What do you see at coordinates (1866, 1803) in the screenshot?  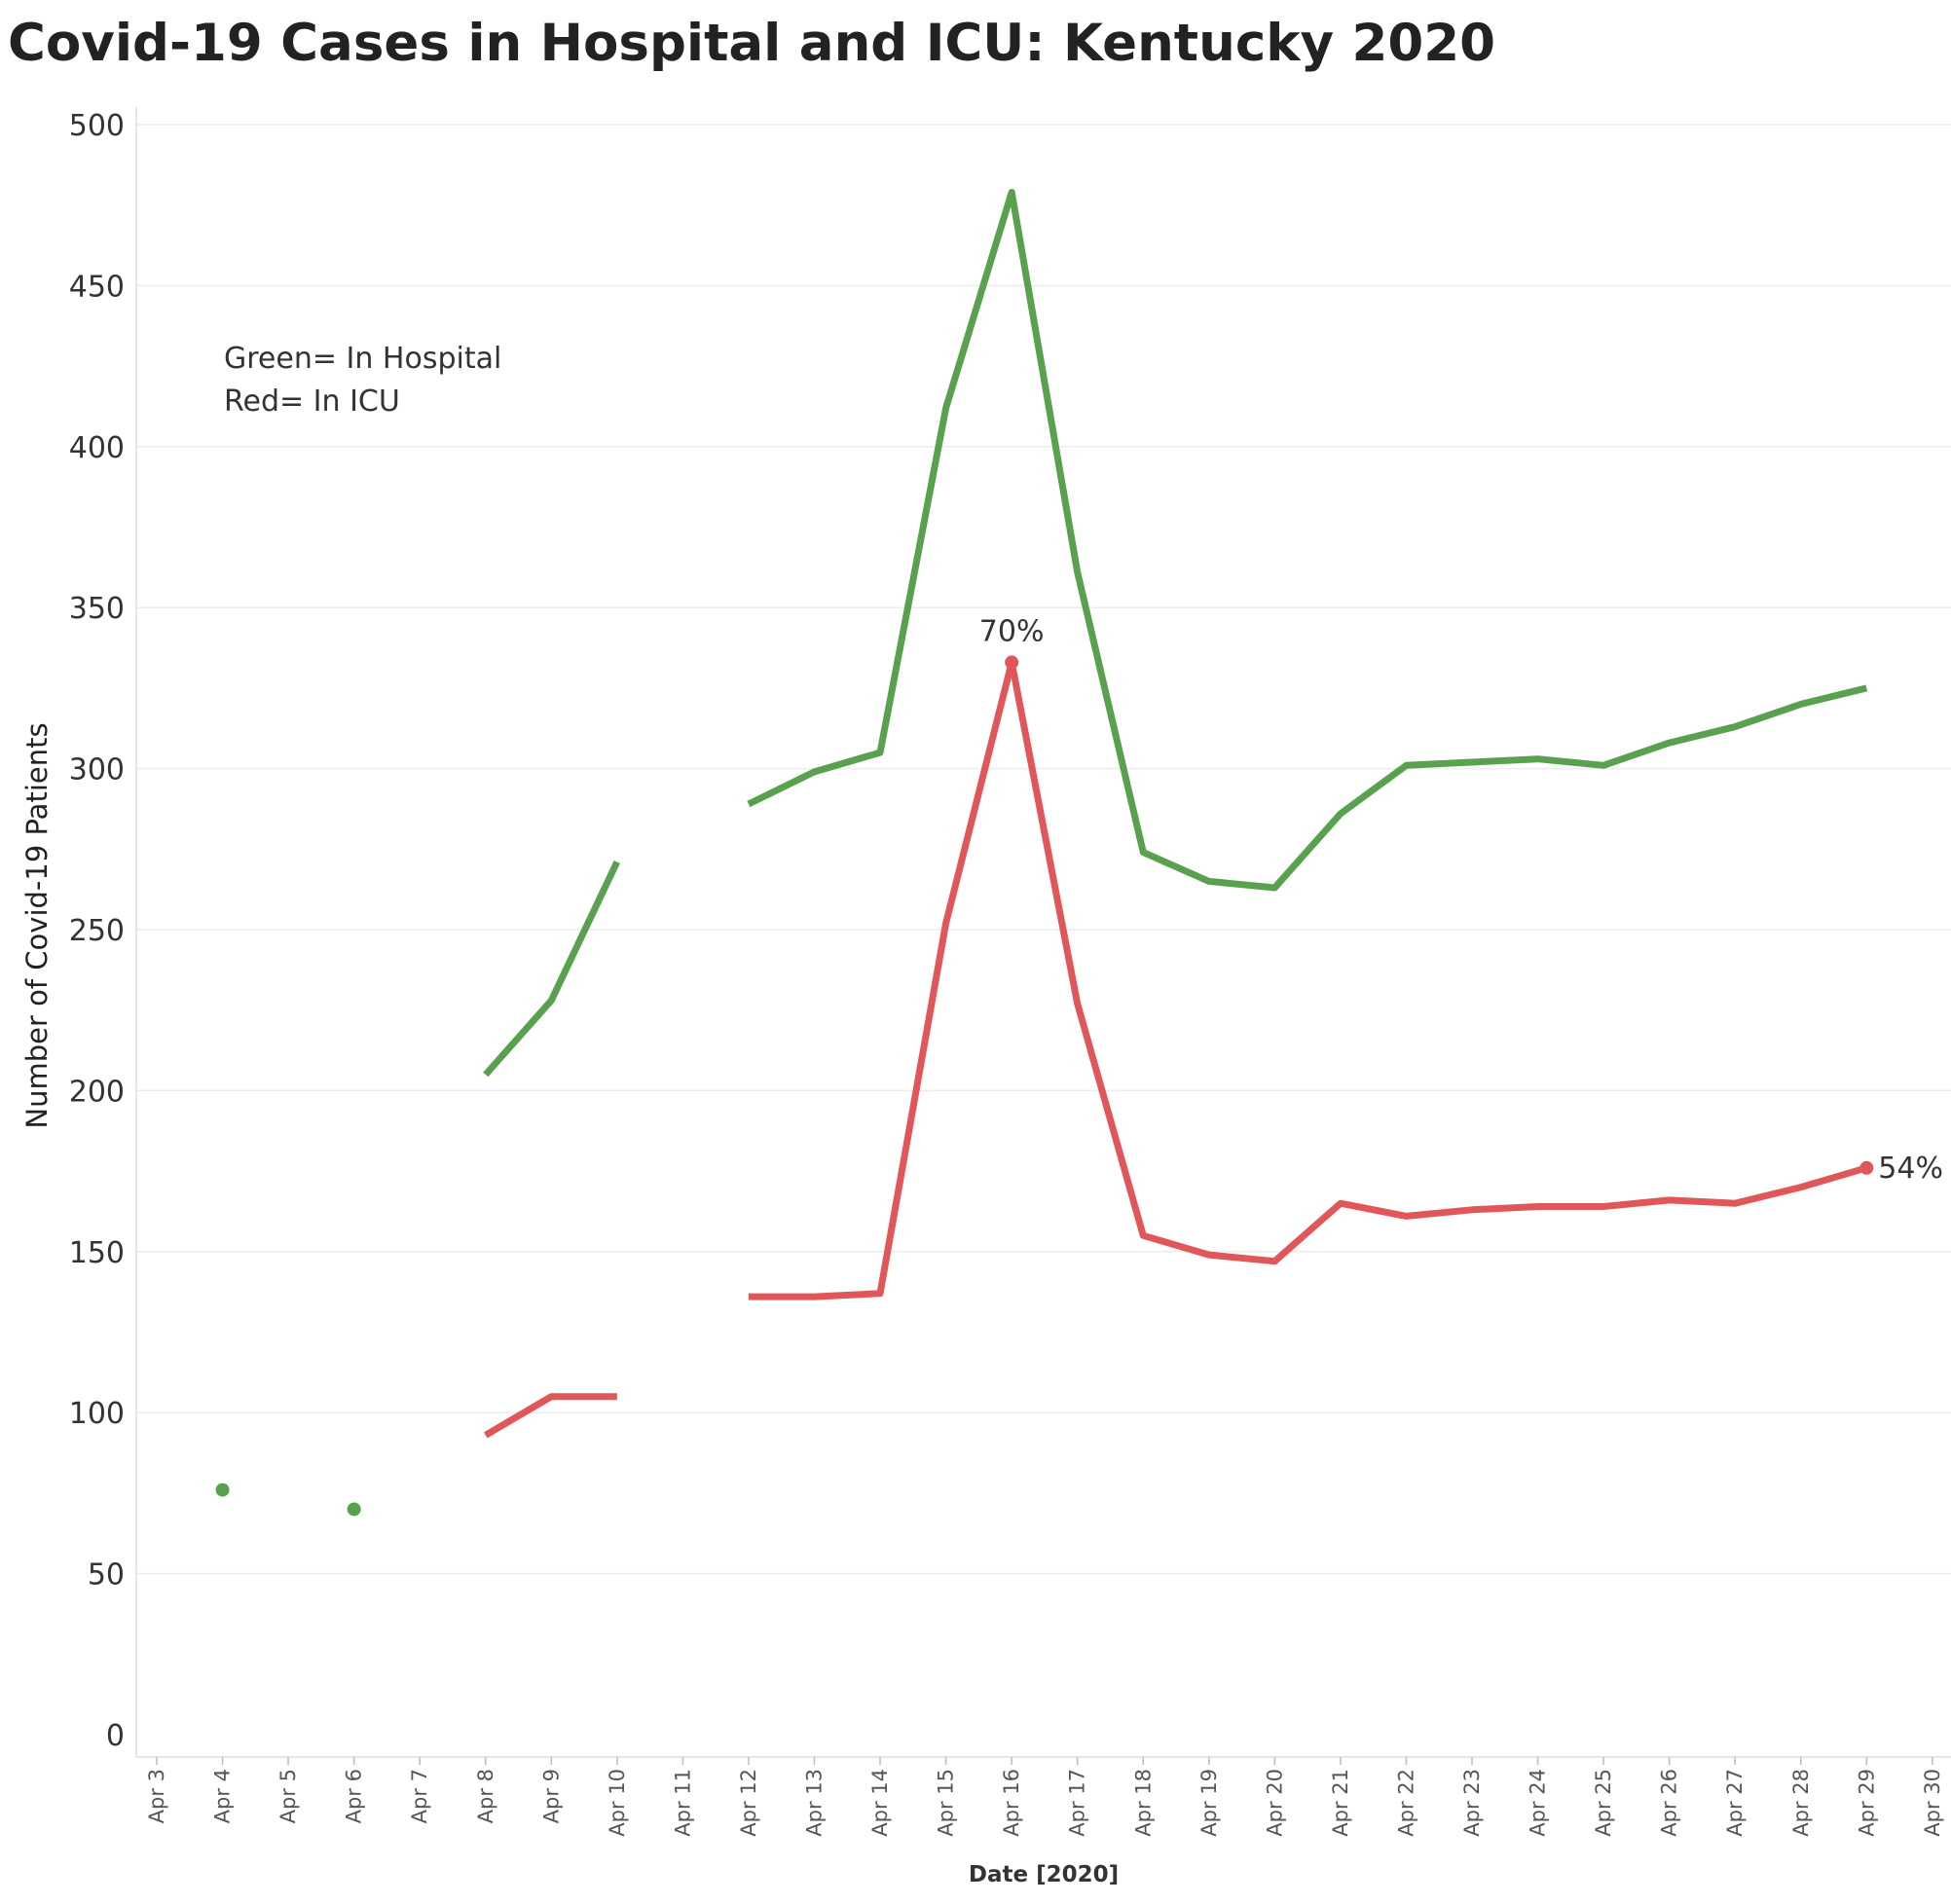 I see `x-tick-label: Apr 29` at bounding box center [1866, 1803].